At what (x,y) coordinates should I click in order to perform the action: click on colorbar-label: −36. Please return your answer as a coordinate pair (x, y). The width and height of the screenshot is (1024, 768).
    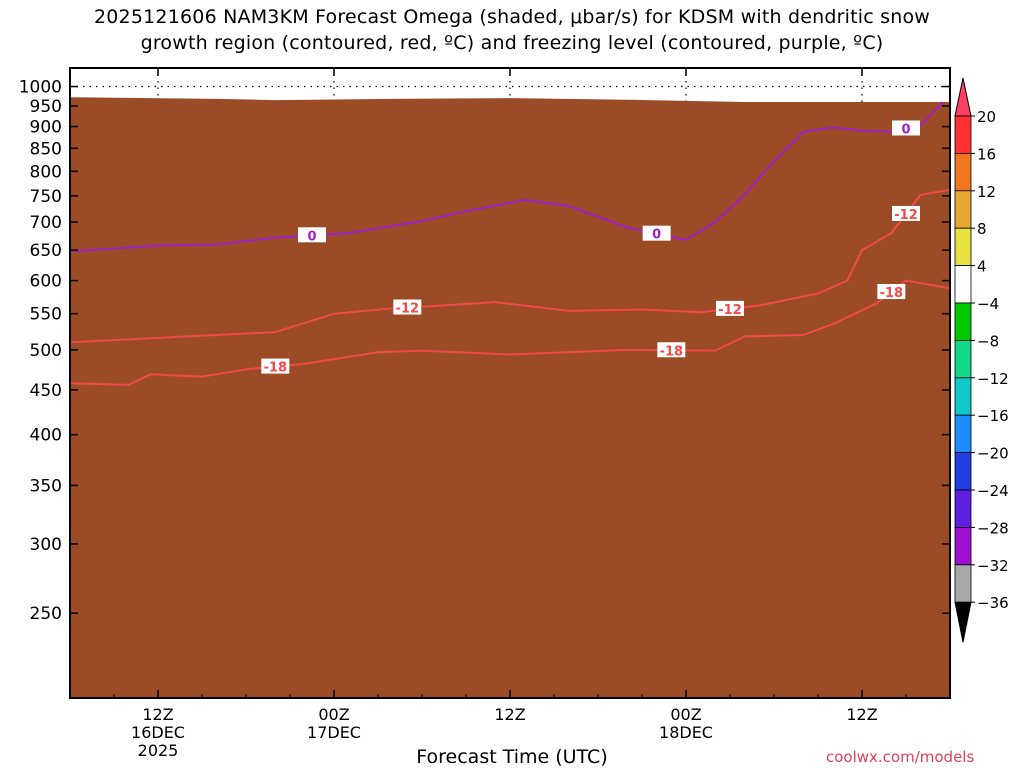
    Looking at the image, I should click on (993, 603).